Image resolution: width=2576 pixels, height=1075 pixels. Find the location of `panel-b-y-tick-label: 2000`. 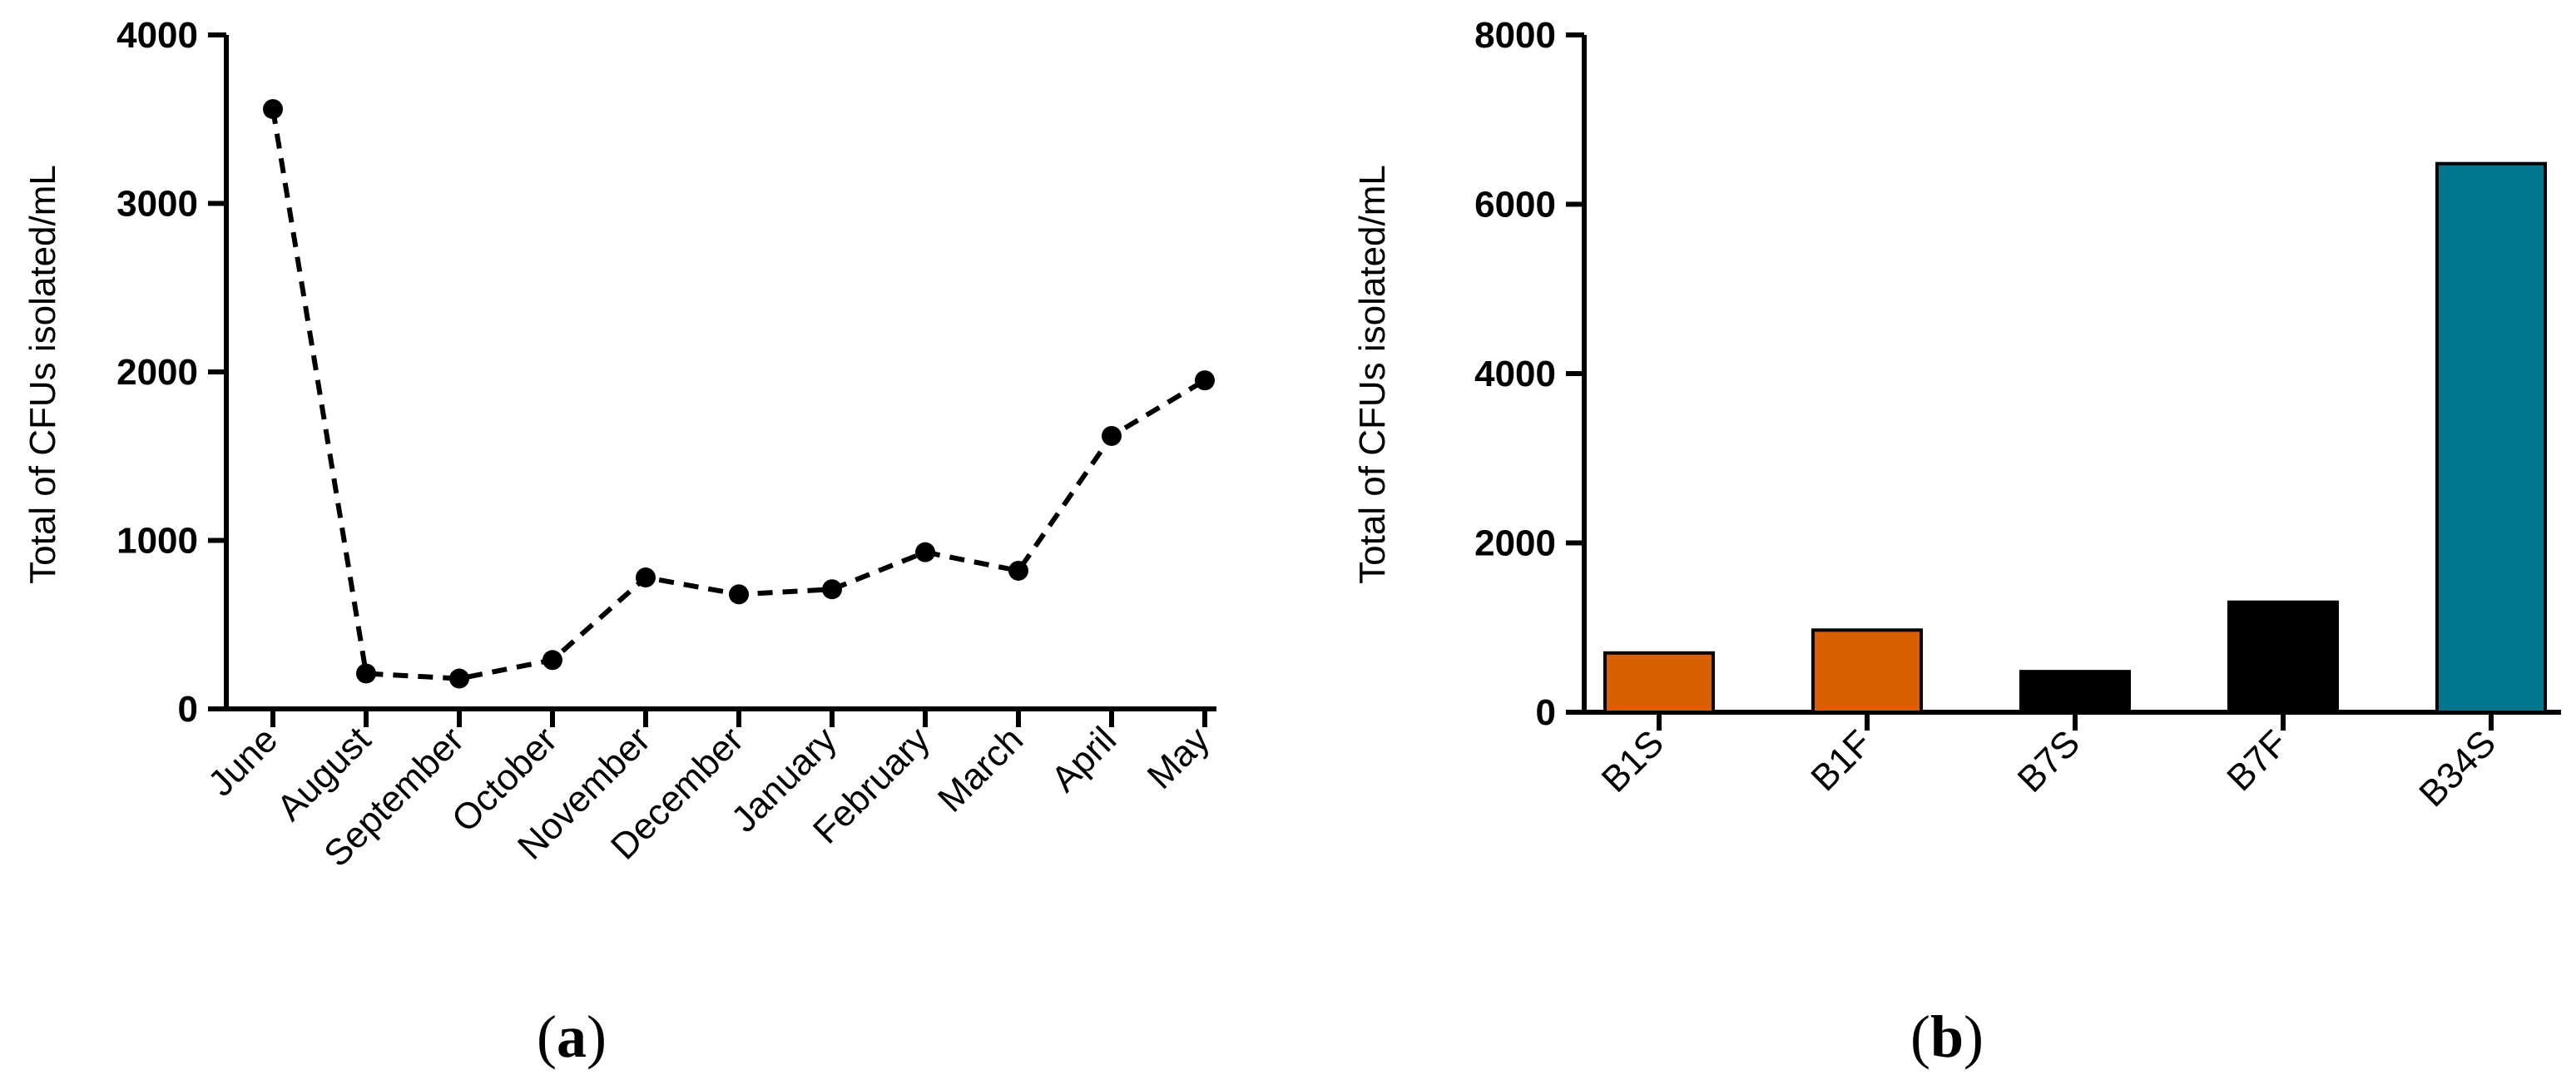

panel-b-y-tick-label: 2000 is located at coordinates (1515, 543).